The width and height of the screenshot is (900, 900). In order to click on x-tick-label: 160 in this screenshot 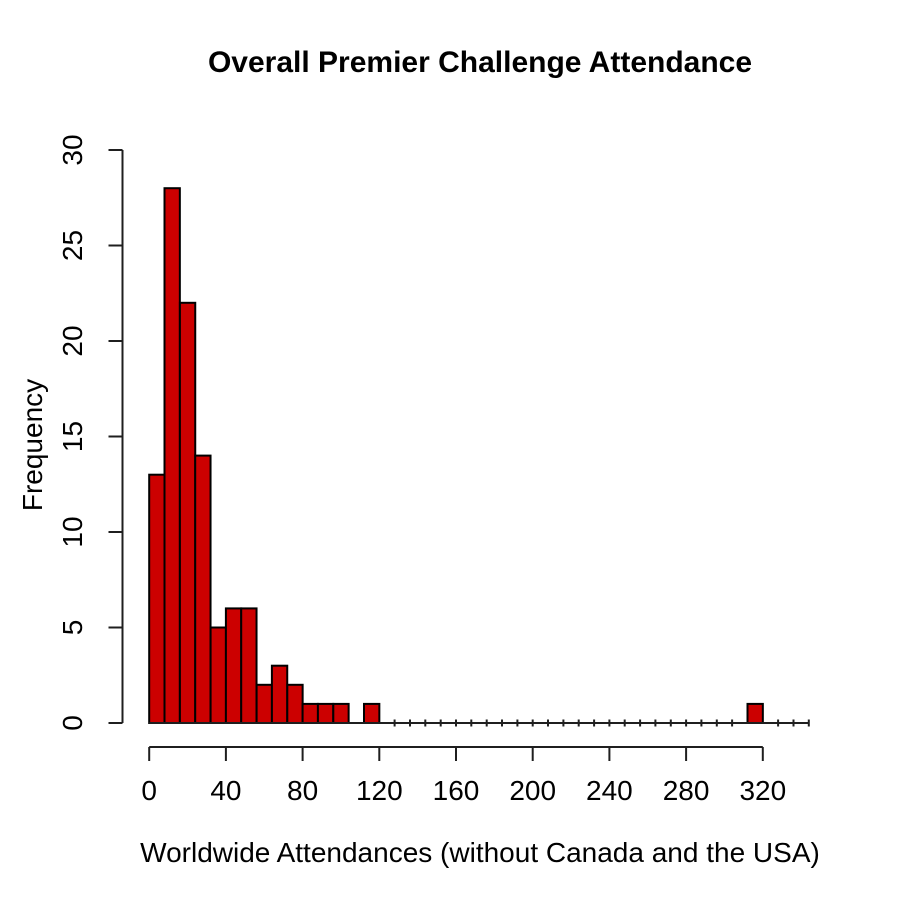, I will do `click(456, 790)`.